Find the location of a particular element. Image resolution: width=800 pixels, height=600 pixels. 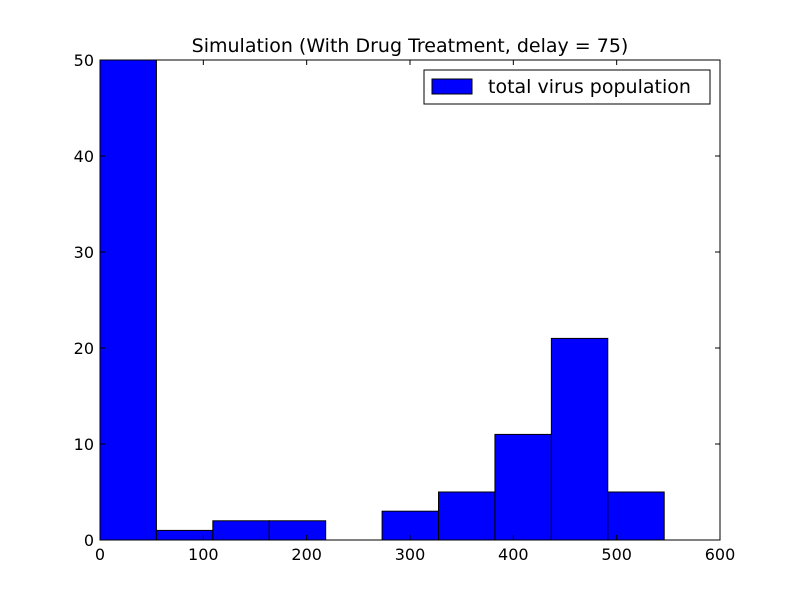

x-tick-label-400: 400 is located at coordinates (513, 554).